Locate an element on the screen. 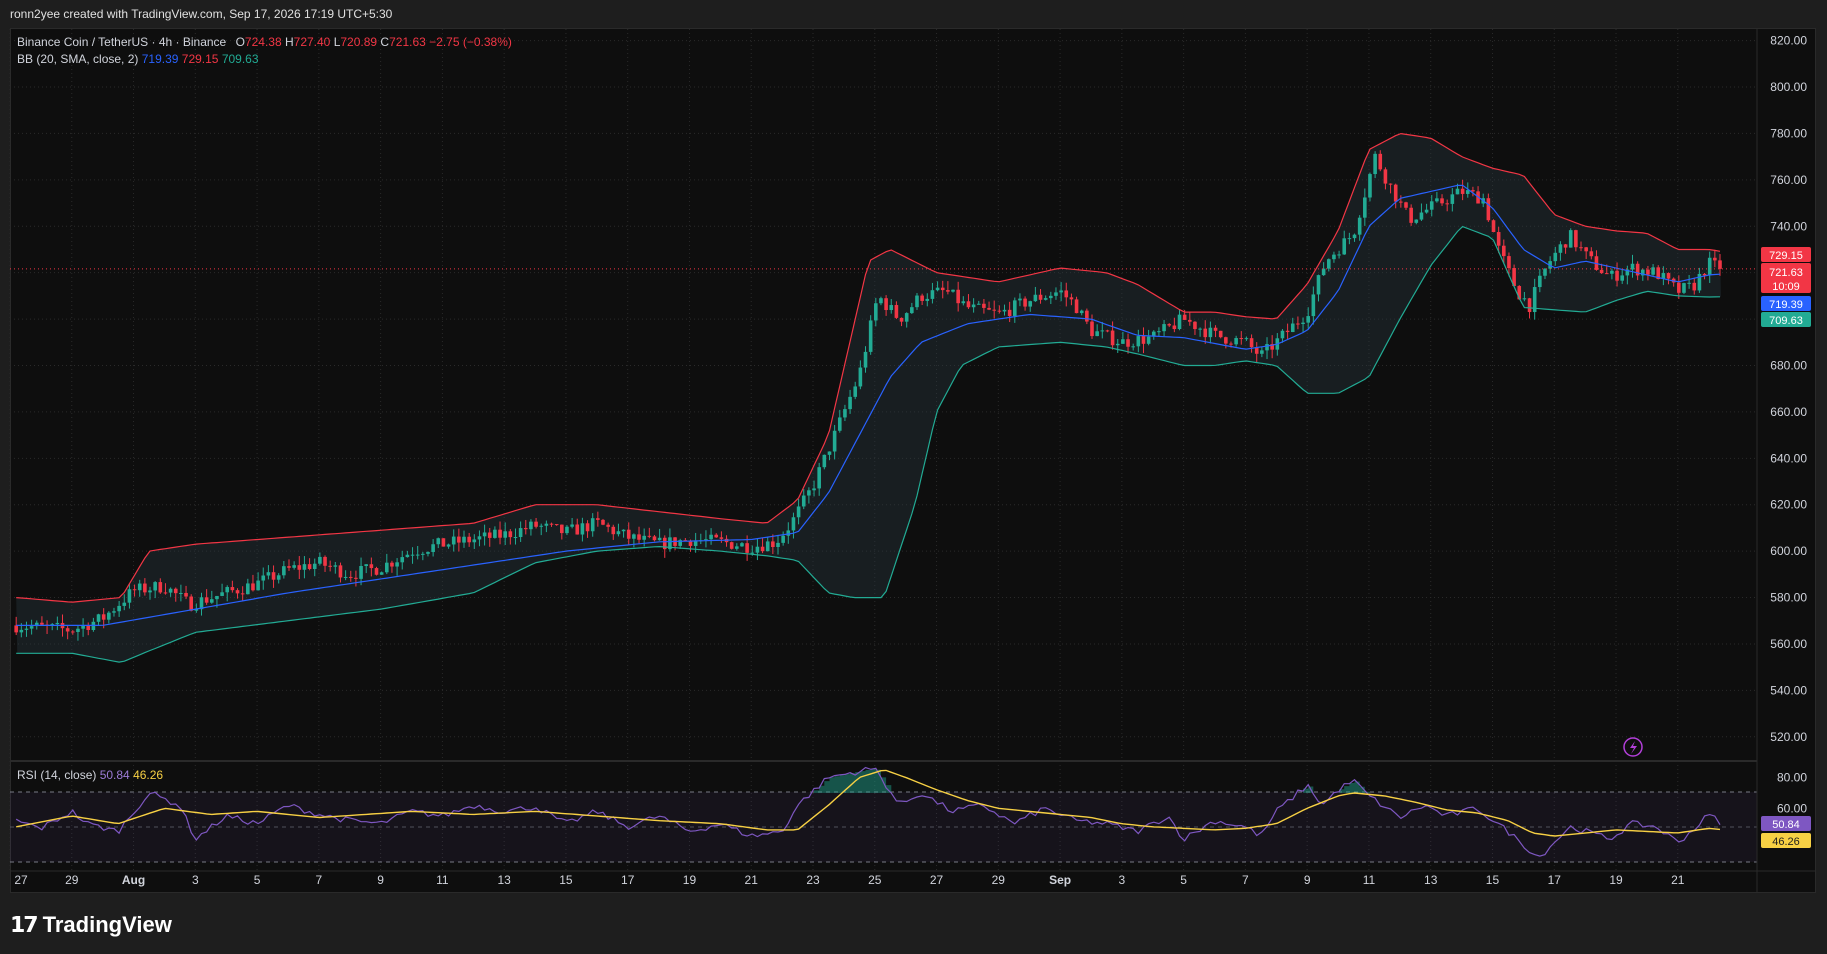 The width and height of the screenshot is (1827, 954). lower-band-badge-text: 709.63 is located at coordinates (1786, 321).